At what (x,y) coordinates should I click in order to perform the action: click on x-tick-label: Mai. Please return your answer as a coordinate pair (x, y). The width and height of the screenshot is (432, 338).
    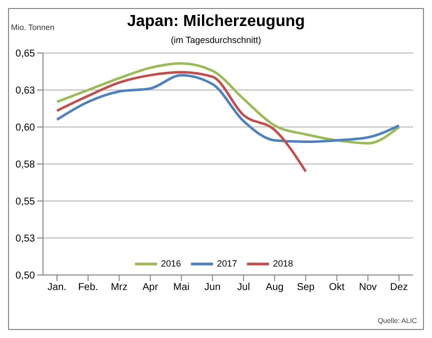
    Looking at the image, I should click on (181, 288).